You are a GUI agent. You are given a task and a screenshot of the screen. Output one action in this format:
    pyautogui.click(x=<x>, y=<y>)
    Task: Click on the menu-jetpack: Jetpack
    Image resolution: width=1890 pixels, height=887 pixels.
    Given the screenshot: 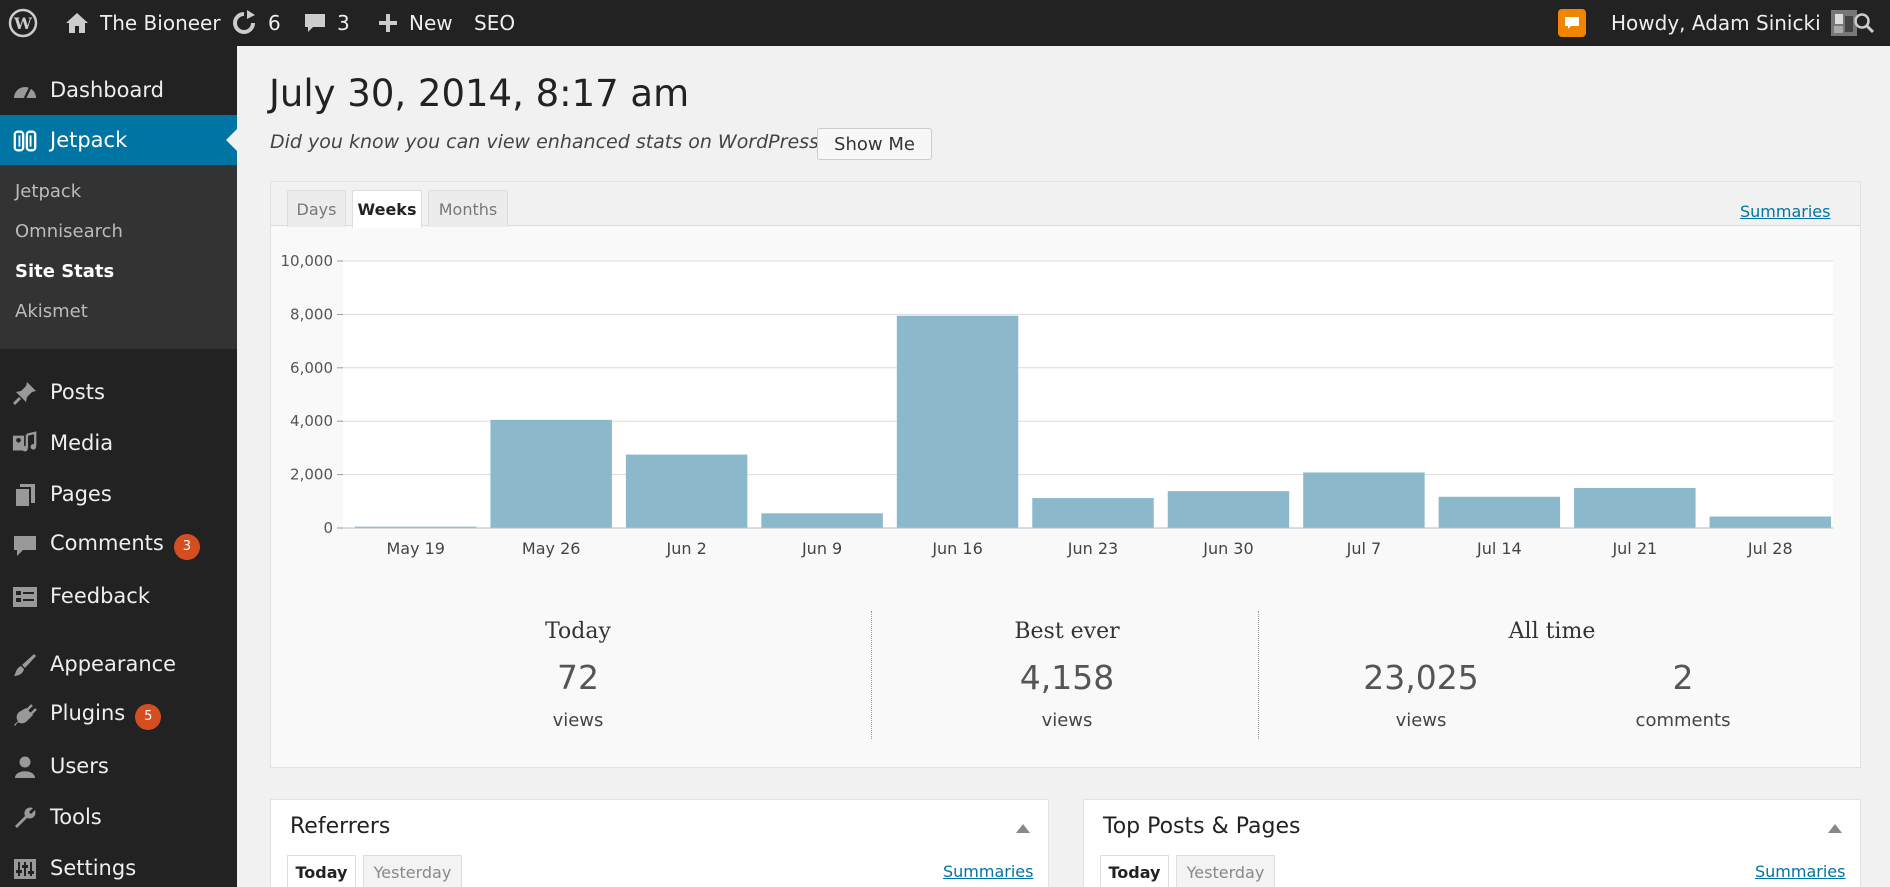 What is the action you would take?
    pyautogui.click(x=118, y=140)
    